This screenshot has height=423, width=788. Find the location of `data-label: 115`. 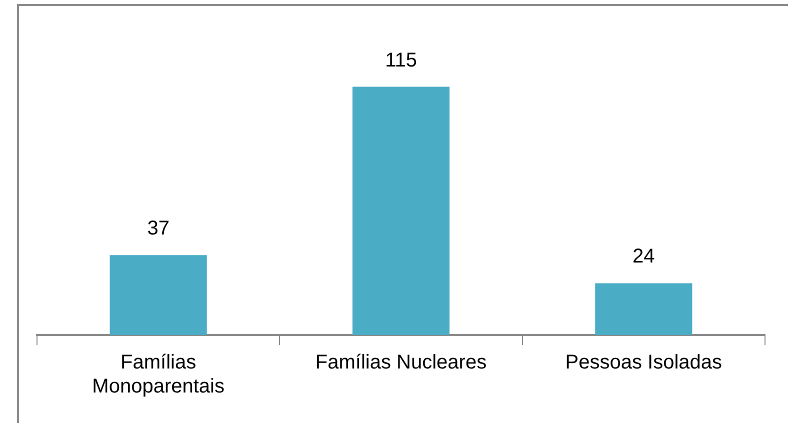

data-label: 115 is located at coordinates (401, 60).